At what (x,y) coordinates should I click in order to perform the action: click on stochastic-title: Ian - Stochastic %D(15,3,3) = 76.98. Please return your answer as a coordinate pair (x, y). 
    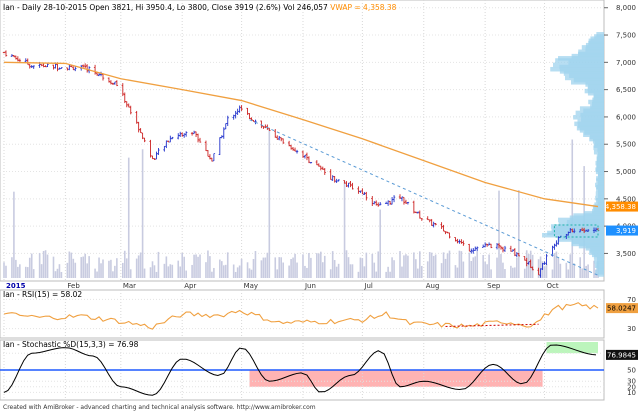
    Looking at the image, I should click on (71, 344).